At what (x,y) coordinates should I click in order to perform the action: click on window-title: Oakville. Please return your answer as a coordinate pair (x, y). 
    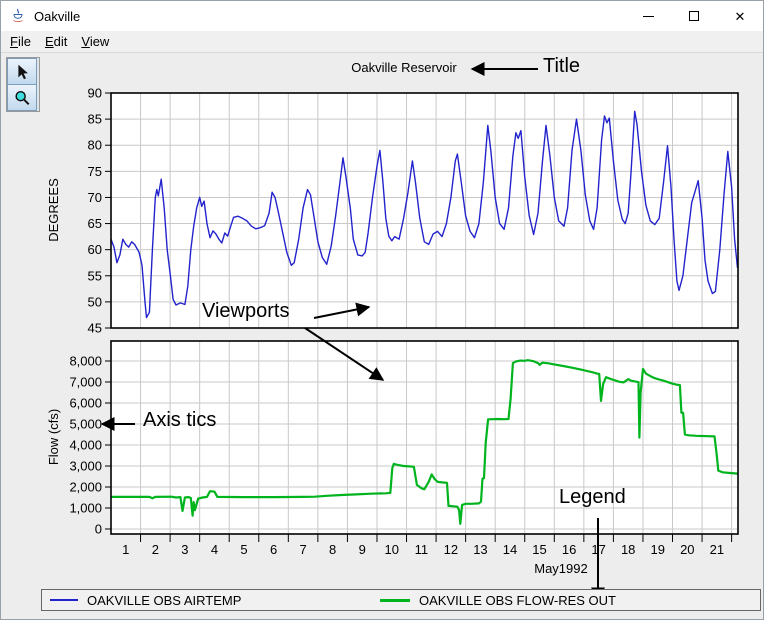
    Looking at the image, I should click on (57, 16).